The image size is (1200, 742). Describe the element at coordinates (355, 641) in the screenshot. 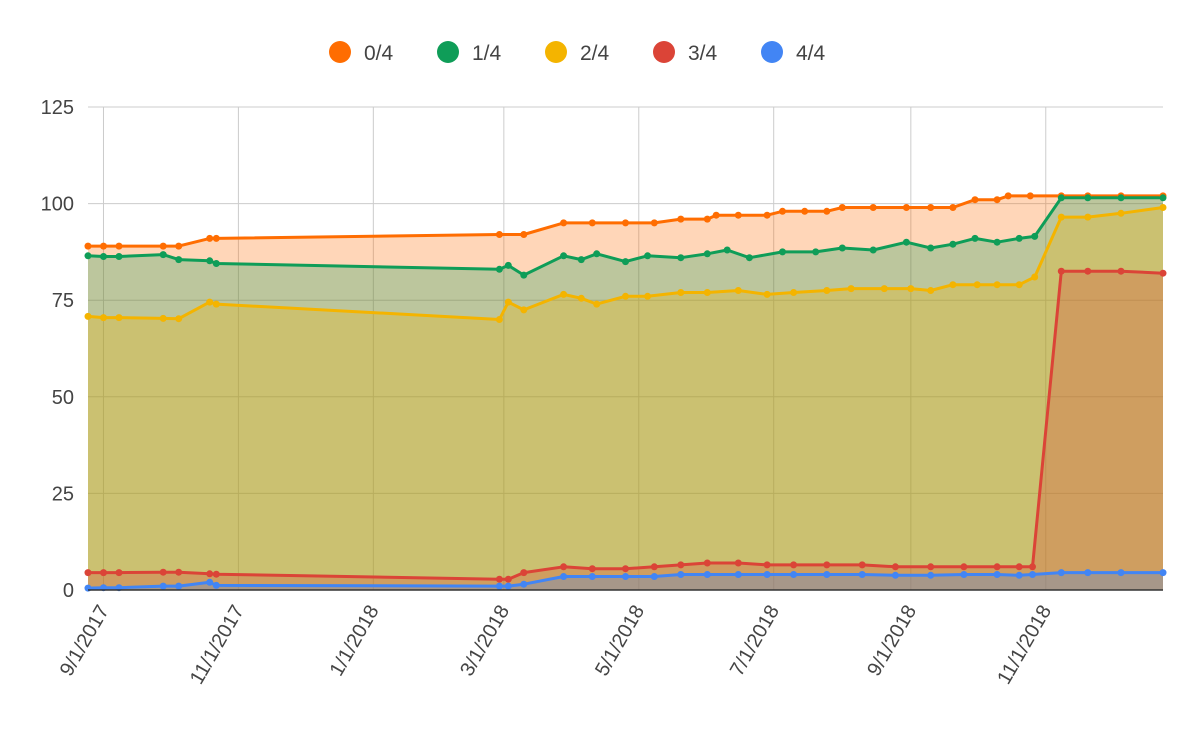

I see `x-tick-label: 1/1/2018` at that location.